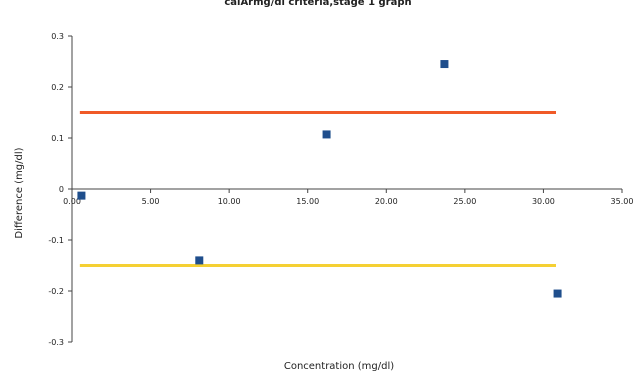  Describe the element at coordinates (229, 201) in the screenshot. I see `x-tick-label: 10.00` at that location.